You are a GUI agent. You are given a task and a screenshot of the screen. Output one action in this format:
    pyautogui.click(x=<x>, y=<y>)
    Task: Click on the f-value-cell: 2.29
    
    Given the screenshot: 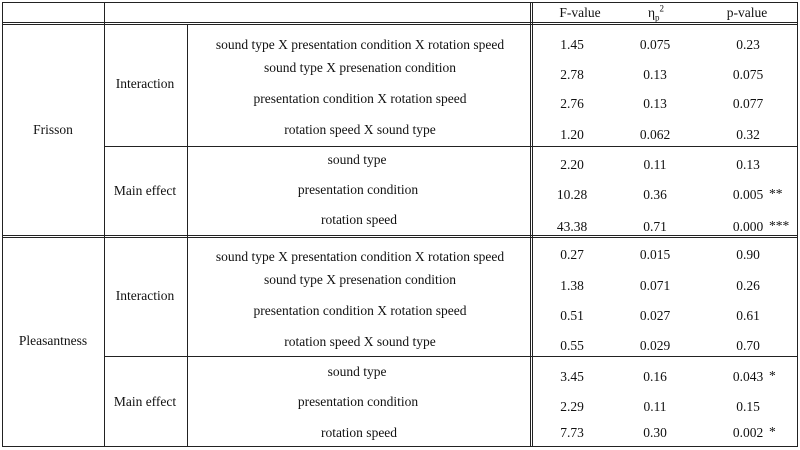 What is the action you would take?
    pyautogui.click(x=572, y=406)
    